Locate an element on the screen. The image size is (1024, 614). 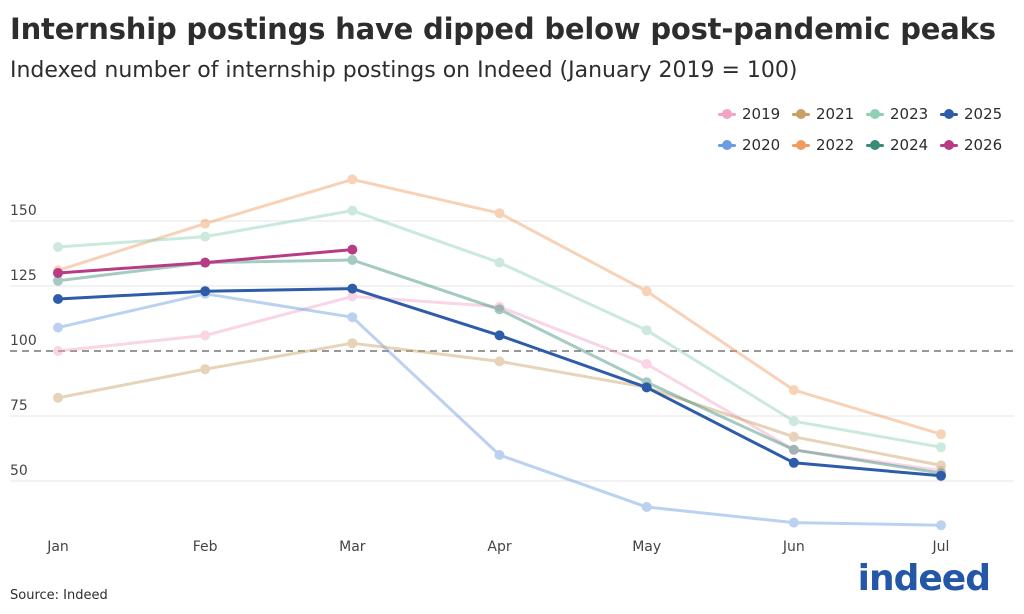
source-note: Source: Indeed is located at coordinates (59, 595).